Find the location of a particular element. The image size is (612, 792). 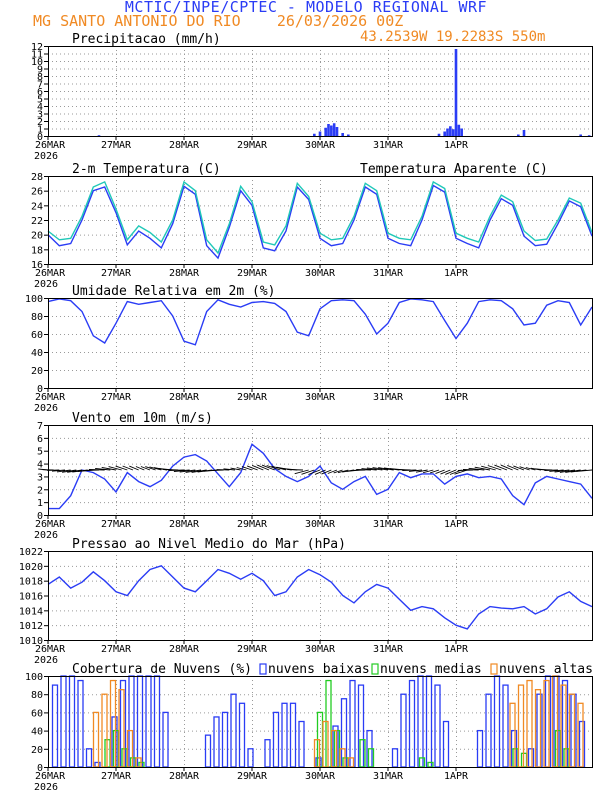

y-tick-label: 5 is located at coordinates (40, 452).